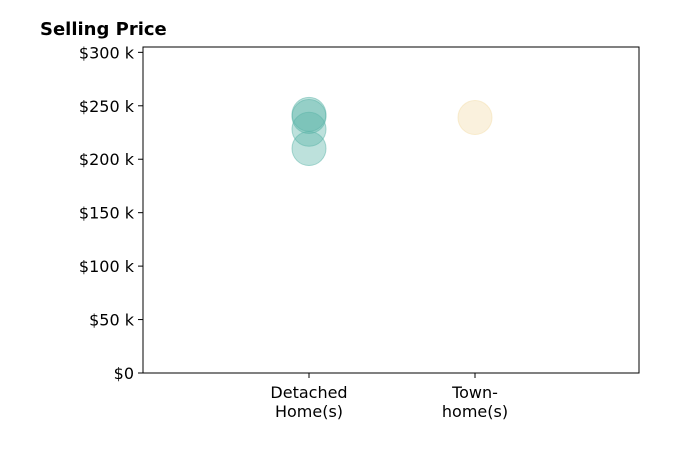 The width and height of the screenshot is (679, 462). What do you see at coordinates (308, 402) in the screenshot?
I see `x-tick-label: Detached Home(s)` at bounding box center [308, 402].